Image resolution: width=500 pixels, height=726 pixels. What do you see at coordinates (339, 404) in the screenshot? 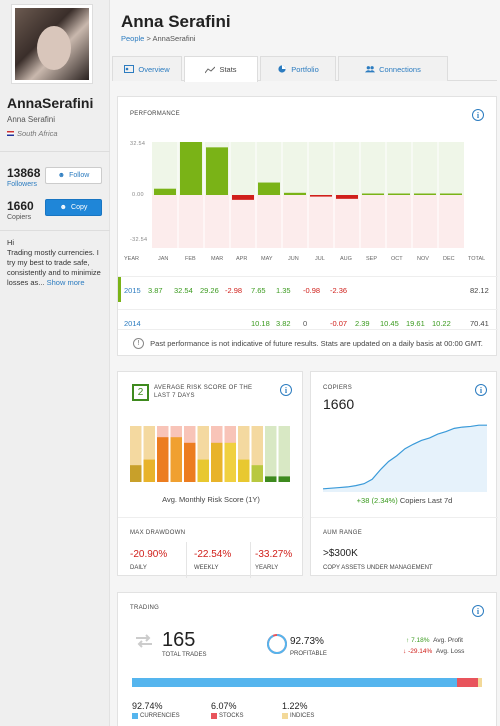
I see `copiers-value: 1660` at bounding box center [339, 404].